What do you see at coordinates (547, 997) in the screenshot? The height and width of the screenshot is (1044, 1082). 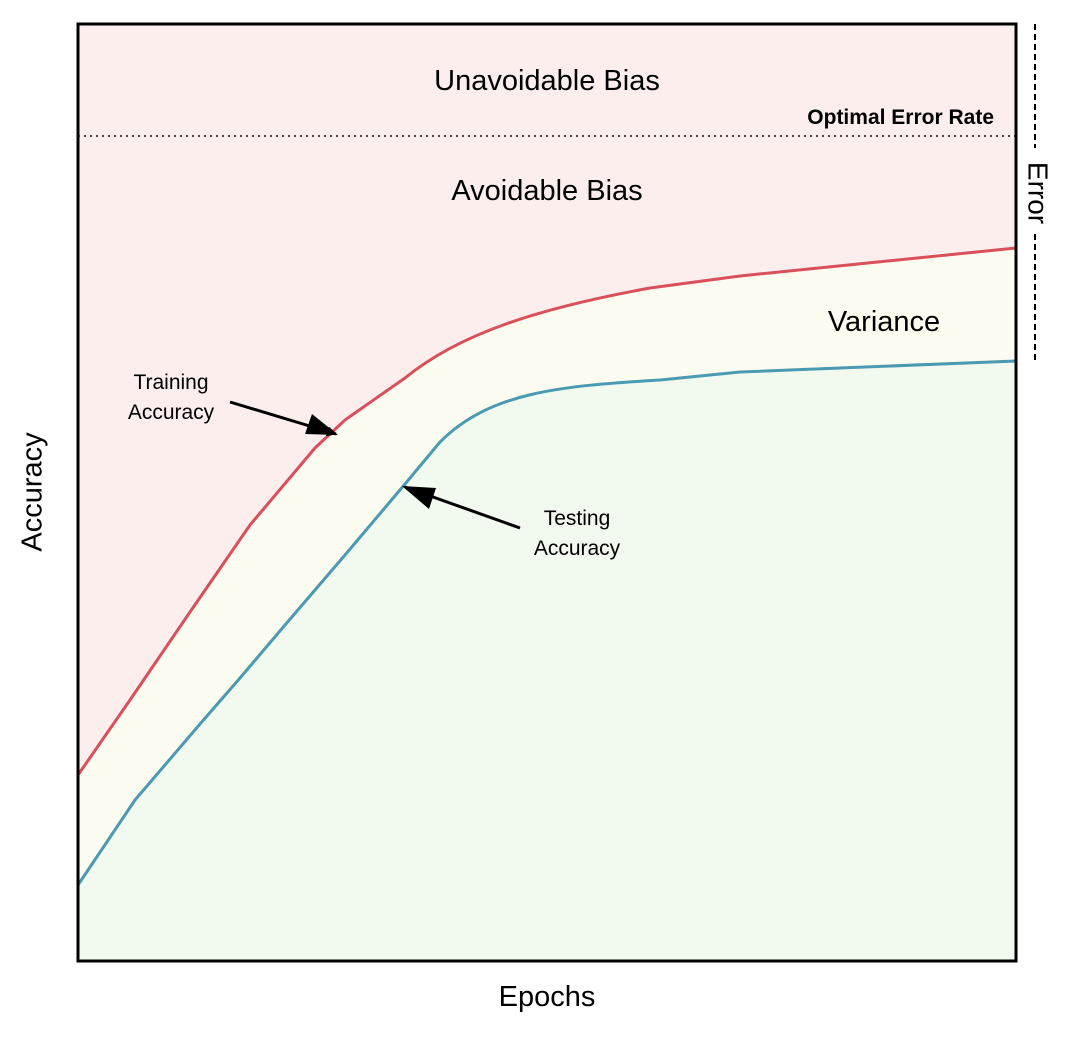 I see `x-axis-label: Epochs` at bounding box center [547, 997].